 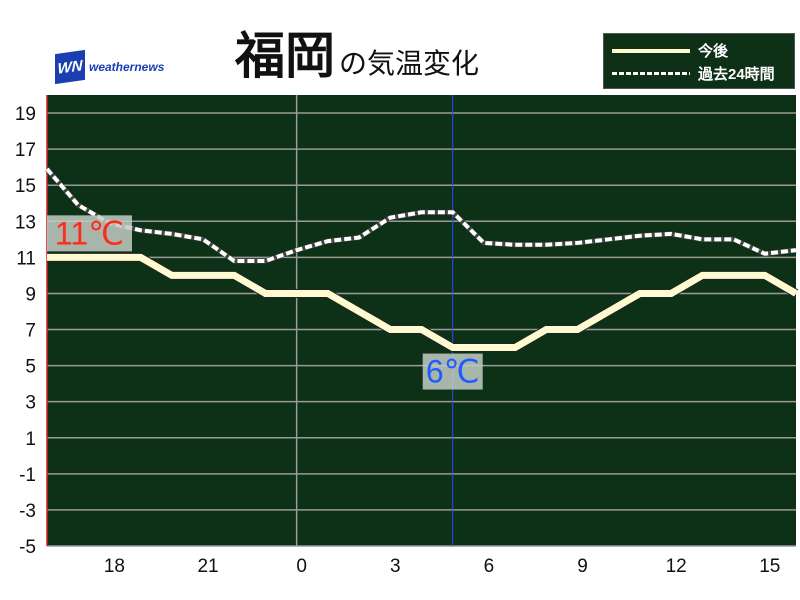 I want to click on x-tick-label: 18, so click(x=114, y=566).